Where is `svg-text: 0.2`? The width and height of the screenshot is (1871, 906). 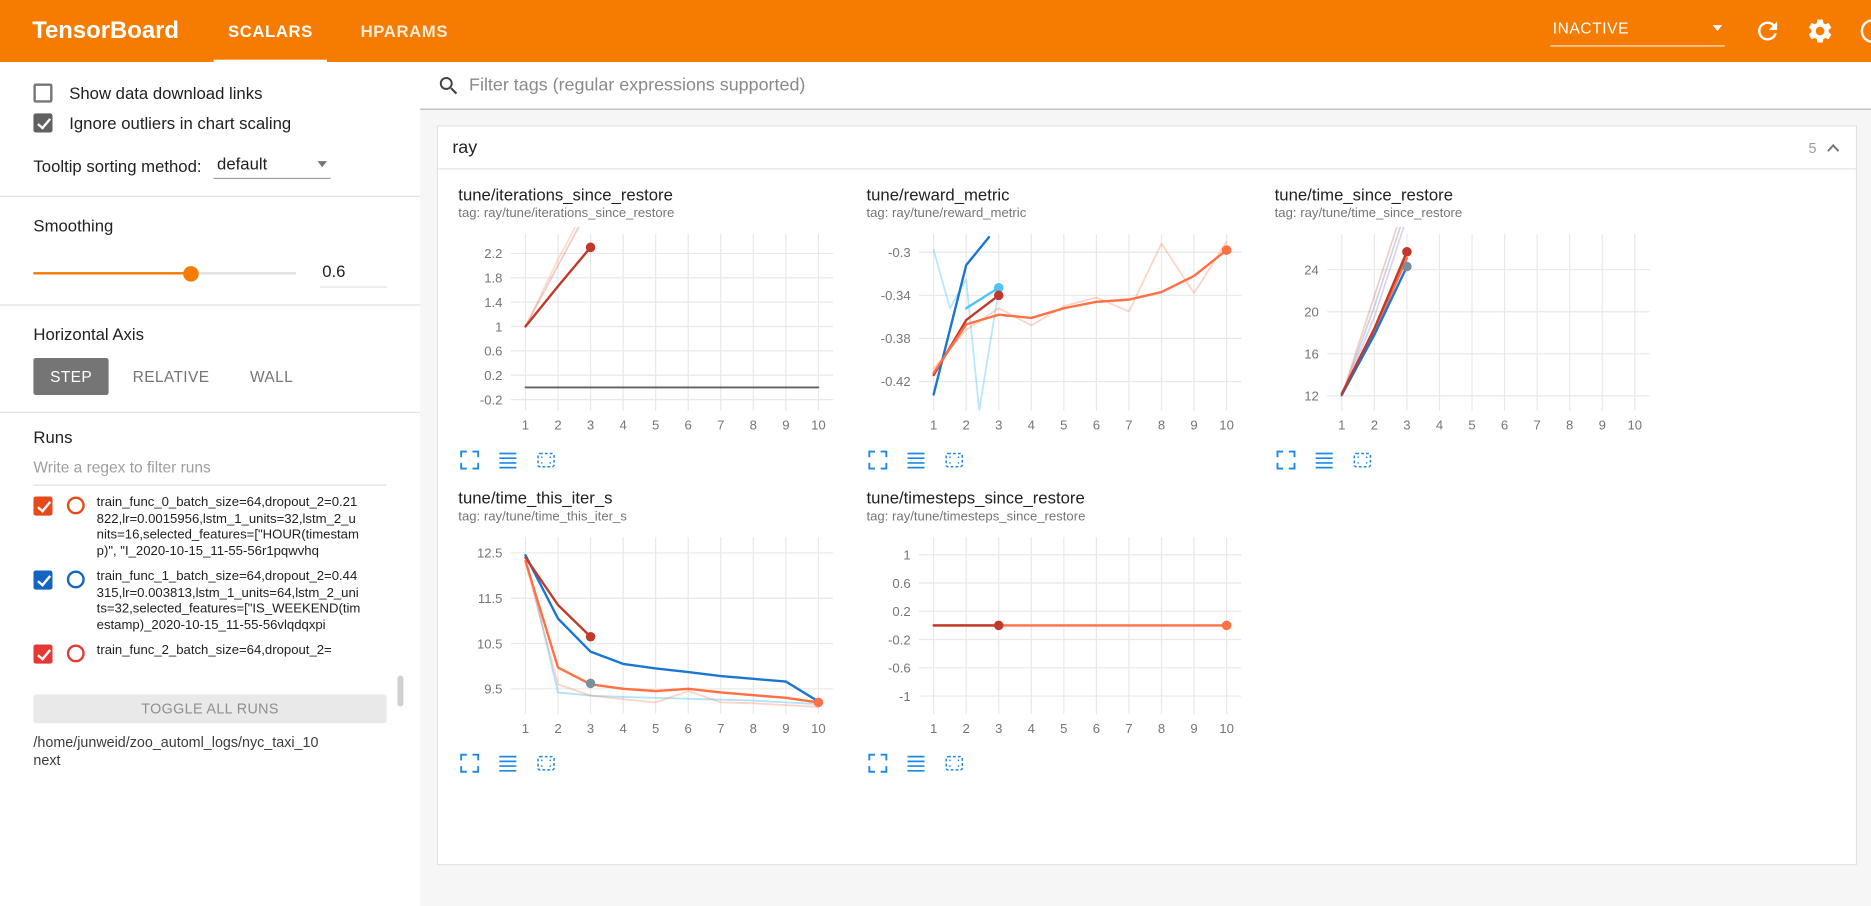
svg-text: 0.2 is located at coordinates (901, 611).